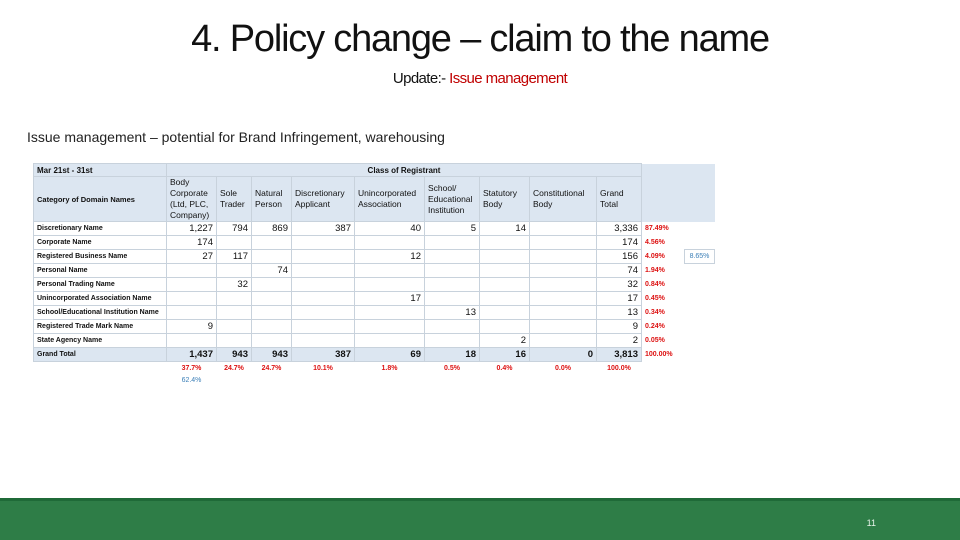 This screenshot has width=960, height=540. Describe the element at coordinates (191, 242) in the screenshot. I see `table-cell: 174` at that location.